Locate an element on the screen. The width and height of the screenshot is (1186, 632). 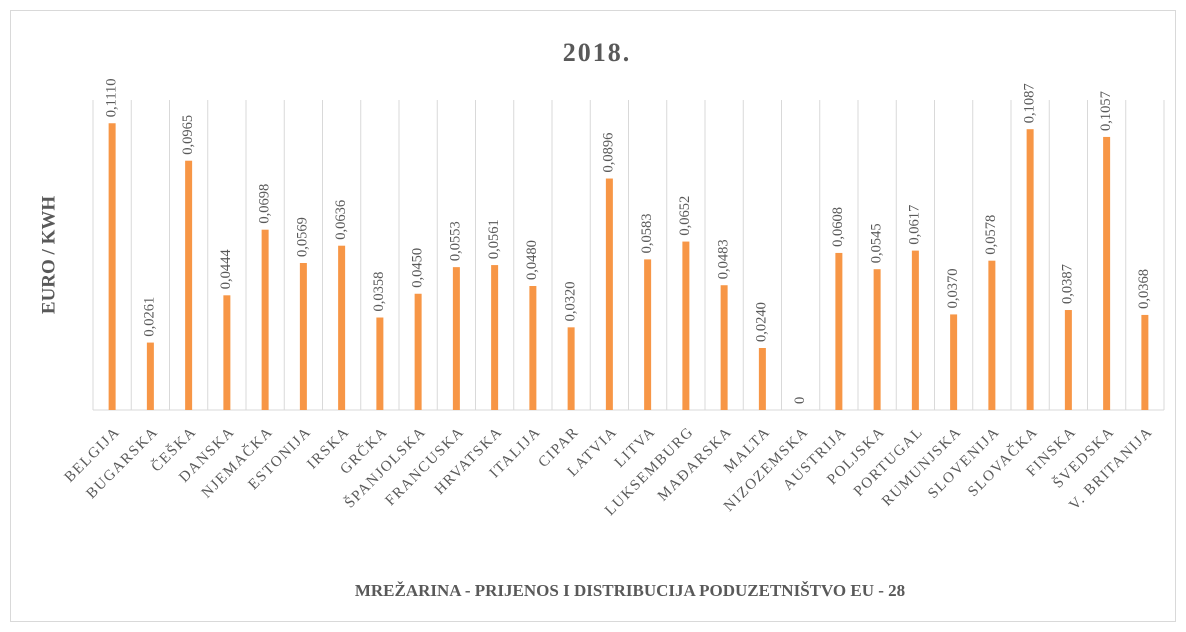
value-label: 0,0368 is located at coordinates (1144, 289).